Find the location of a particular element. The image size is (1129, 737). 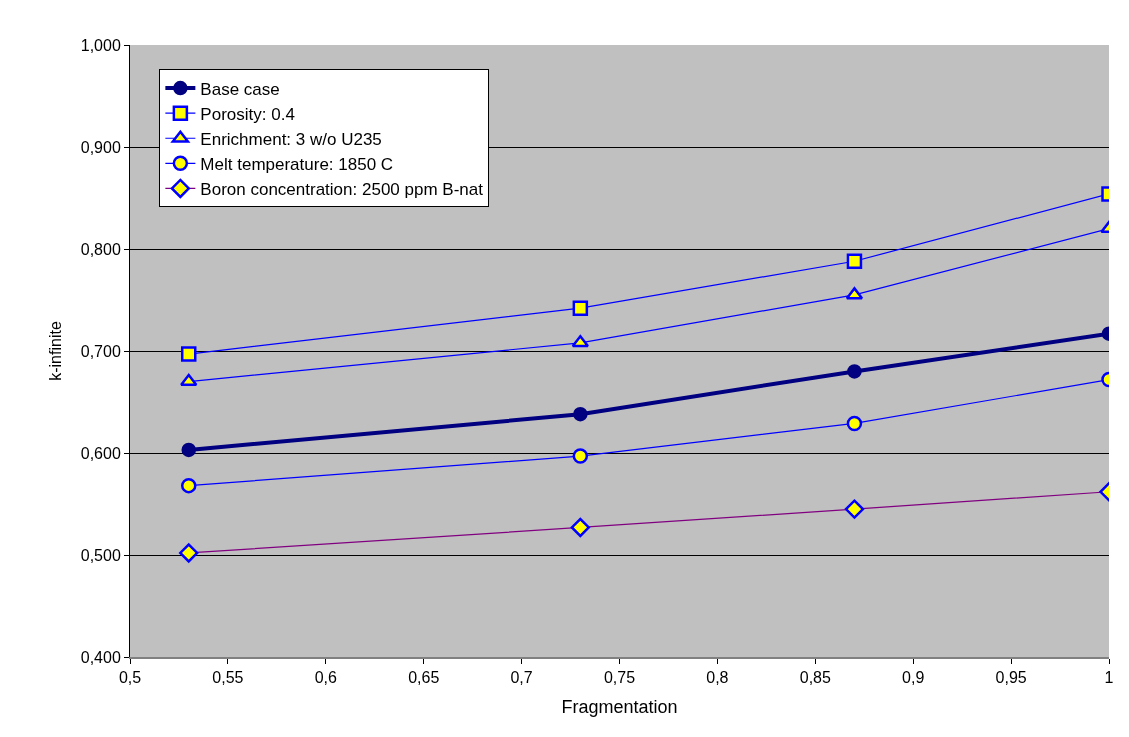

x-tick-label: 0,85 is located at coordinates (815, 678).